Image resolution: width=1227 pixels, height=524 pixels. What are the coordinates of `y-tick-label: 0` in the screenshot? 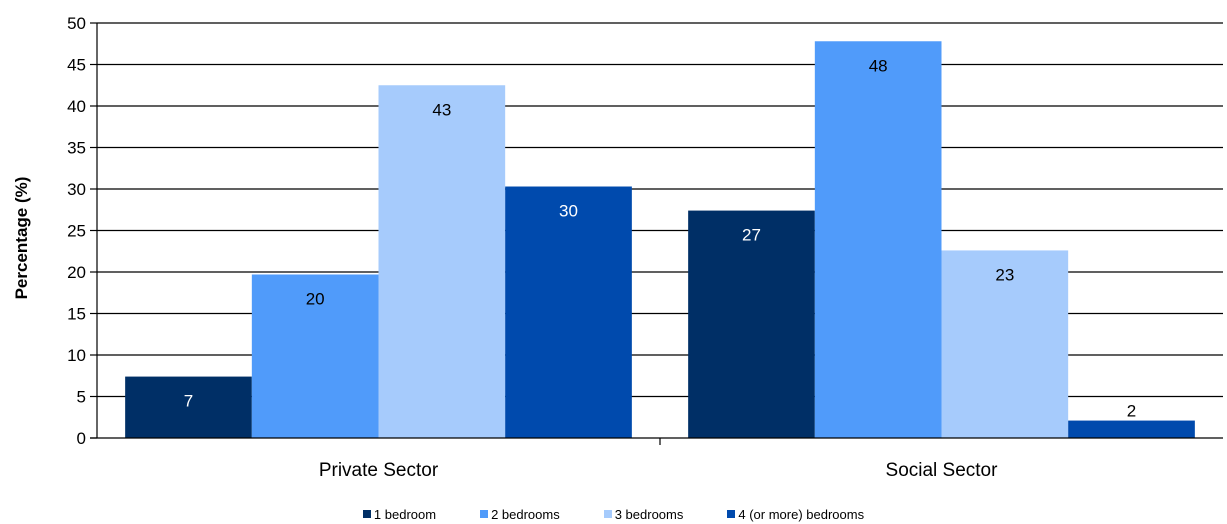 It's located at (81, 438).